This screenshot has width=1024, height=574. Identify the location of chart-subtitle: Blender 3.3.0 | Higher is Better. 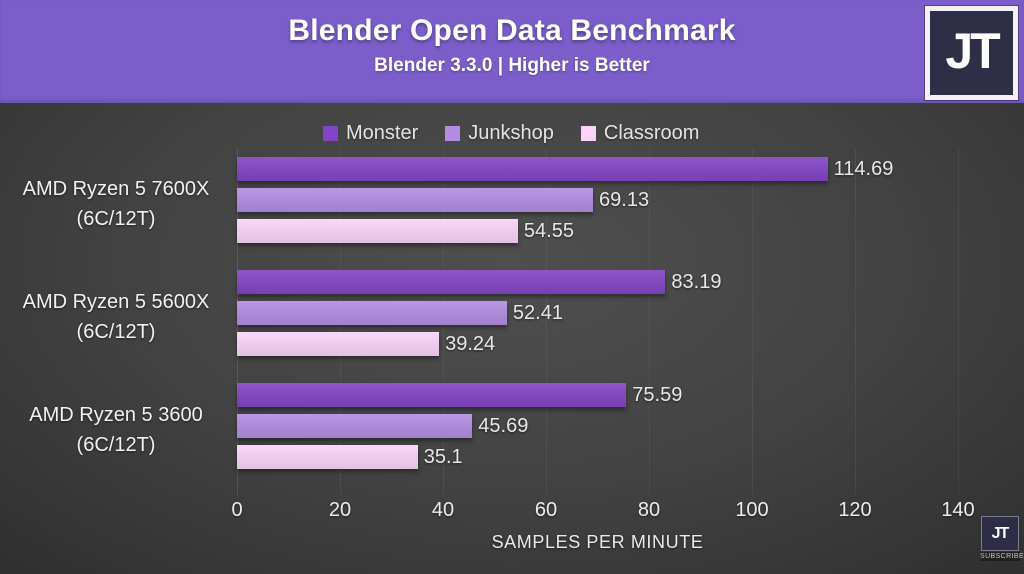
(512, 65).